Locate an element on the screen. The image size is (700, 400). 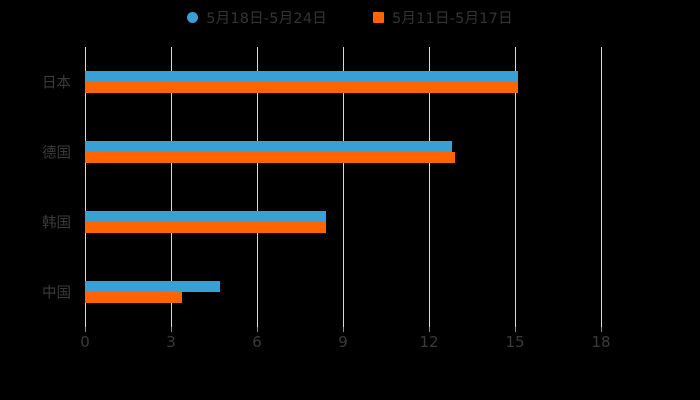
x-axis-tick-label: 0 is located at coordinates (85, 342).